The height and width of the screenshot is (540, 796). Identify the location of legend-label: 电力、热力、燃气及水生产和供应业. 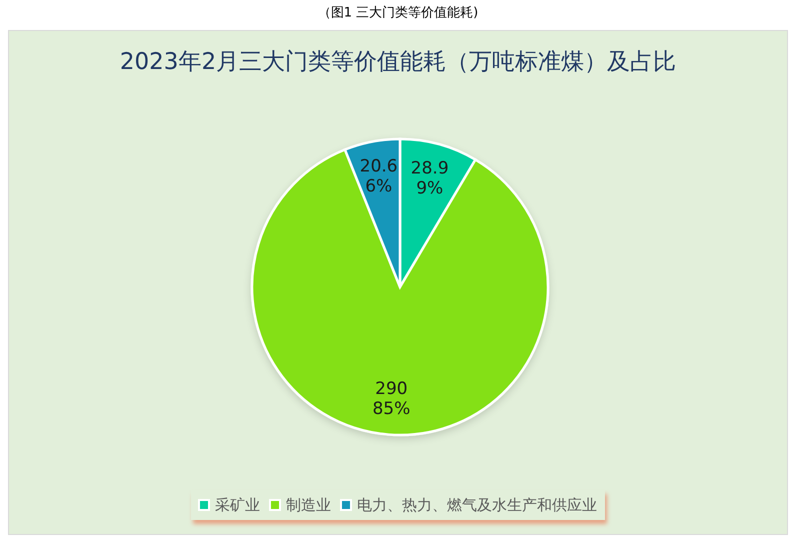
(477, 505).